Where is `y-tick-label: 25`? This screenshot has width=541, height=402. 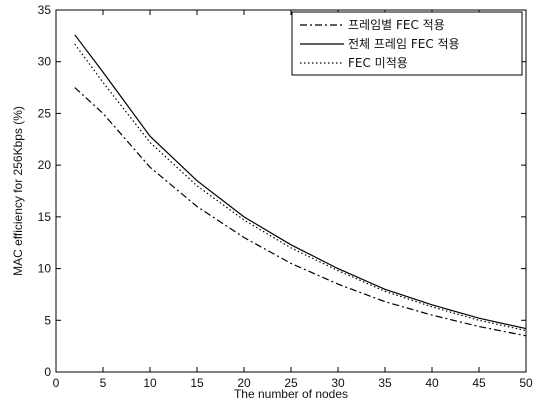
y-tick-label: 25 is located at coordinates (45, 113).